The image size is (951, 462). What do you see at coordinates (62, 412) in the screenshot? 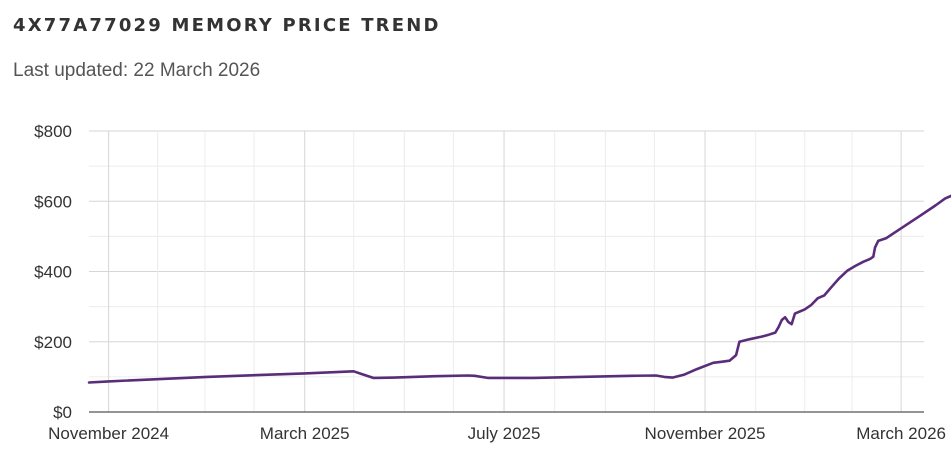
I see `y-tick-label: $0` at bounding box center [62, 412].